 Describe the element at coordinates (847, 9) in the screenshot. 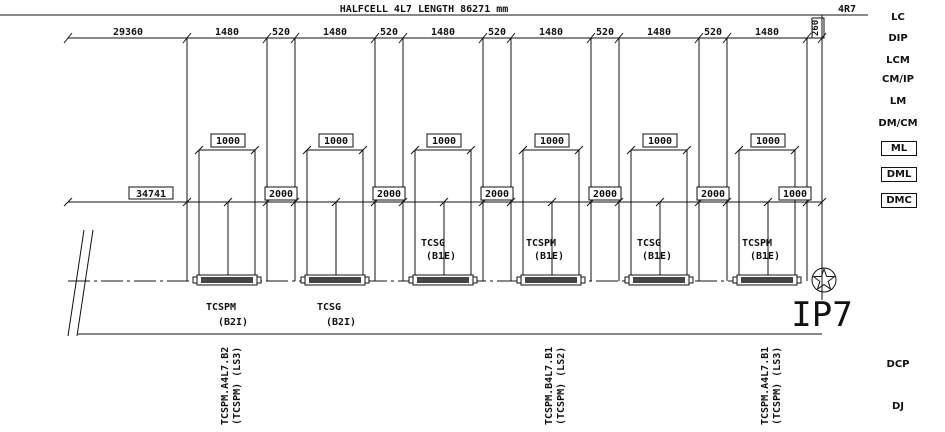

I see `corner-label: 4R7` at that location.